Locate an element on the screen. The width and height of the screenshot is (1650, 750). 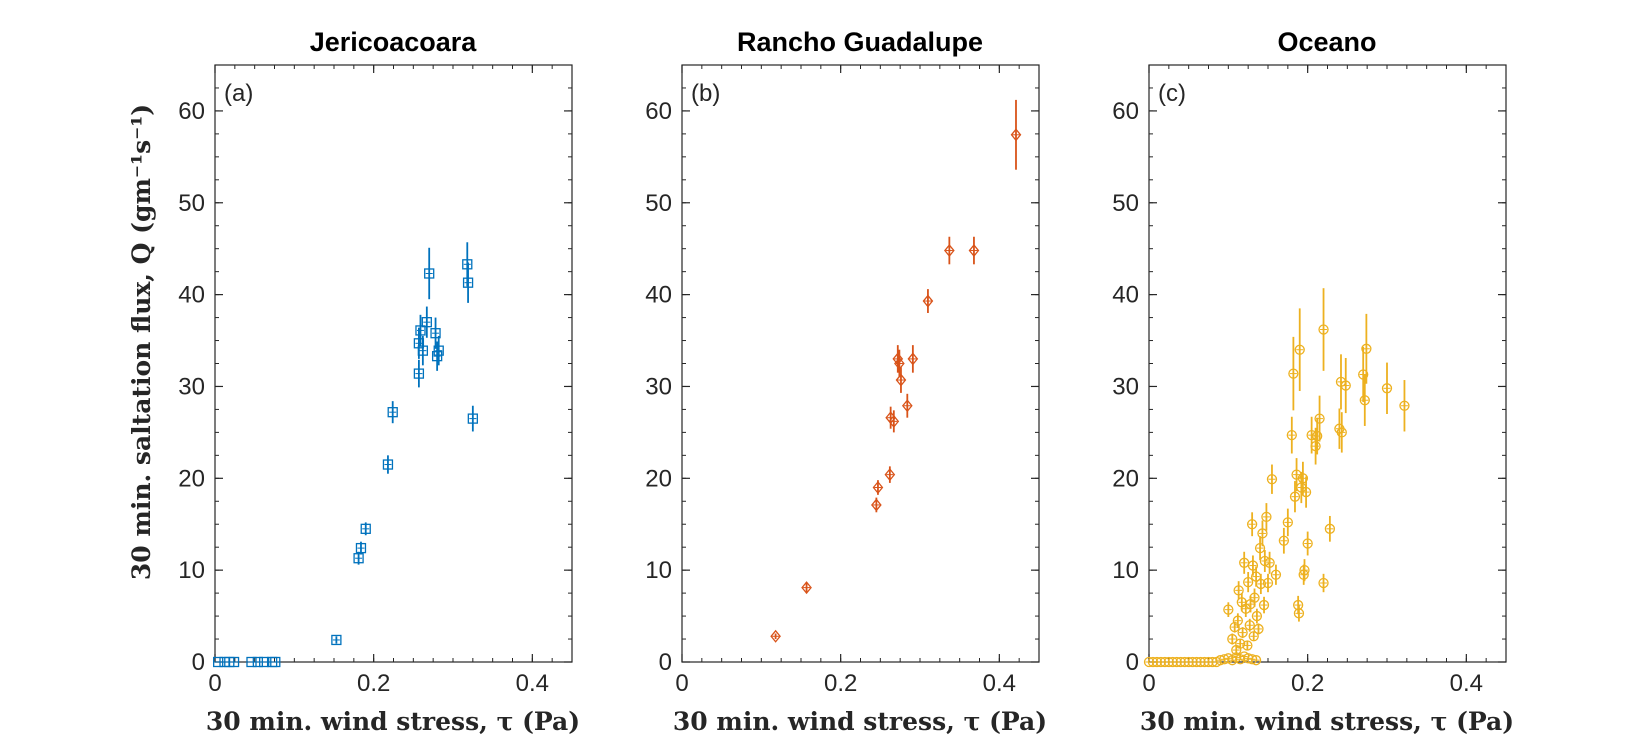
y-tick-label: 20 is located at coordinates (191, 478).